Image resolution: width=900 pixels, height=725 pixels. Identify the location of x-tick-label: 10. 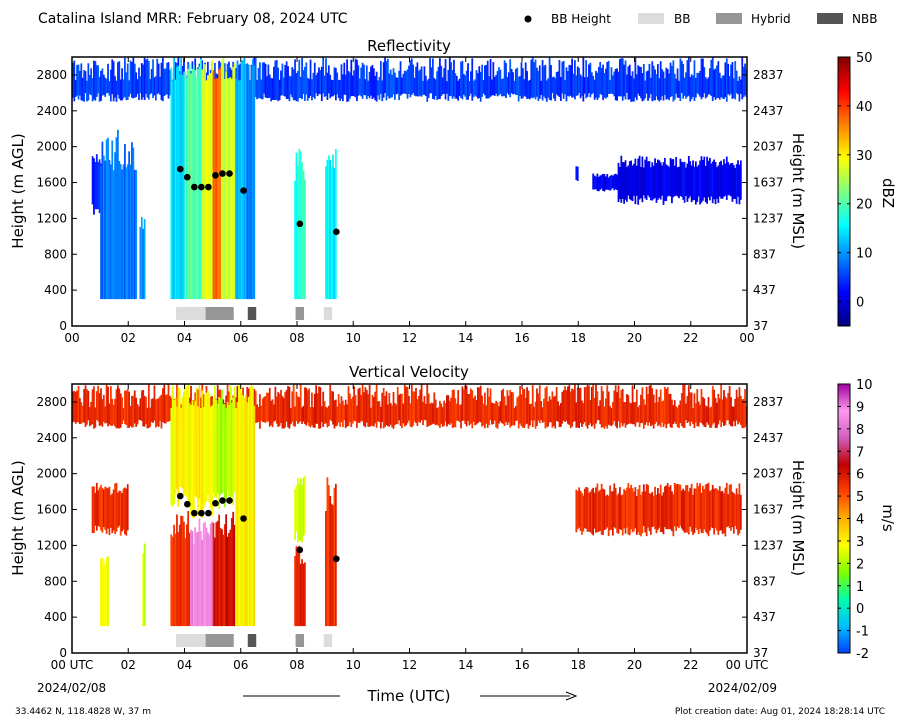
(353, 665).